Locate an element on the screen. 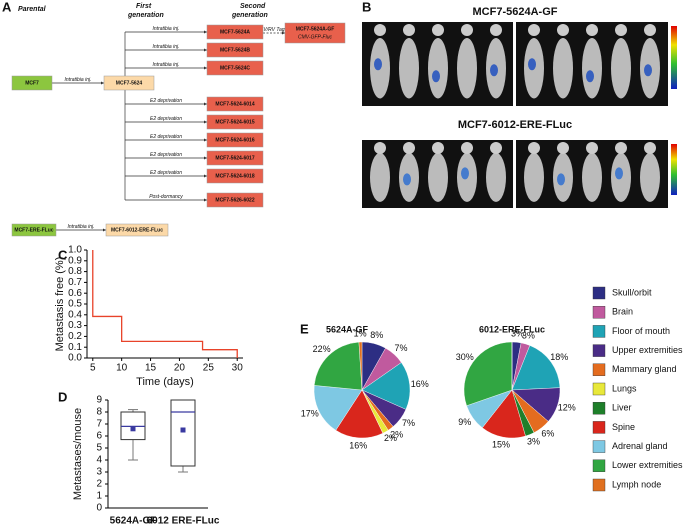 The image size is (685, 526). node-label: MCF7-5624-6015 is located at coordinates (234, 122).